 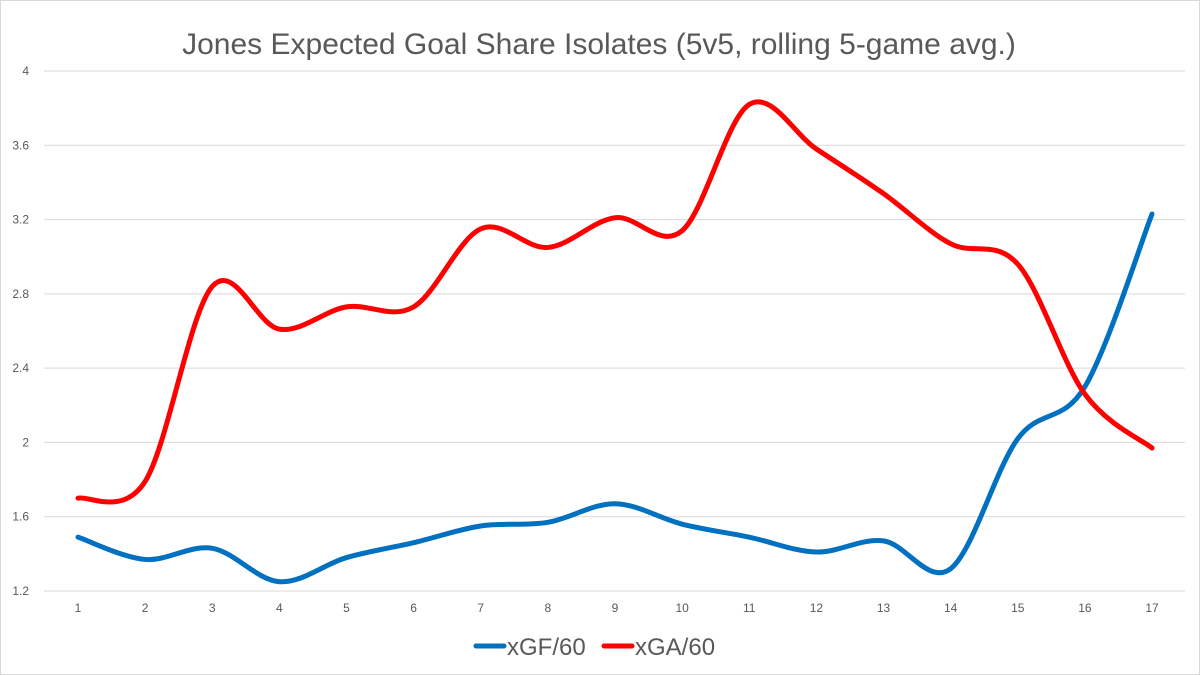 What do you see at coordinates (546, 647) in the screenshot?
I see `legend-label: xGF/60` at bounding box center [546, 647].